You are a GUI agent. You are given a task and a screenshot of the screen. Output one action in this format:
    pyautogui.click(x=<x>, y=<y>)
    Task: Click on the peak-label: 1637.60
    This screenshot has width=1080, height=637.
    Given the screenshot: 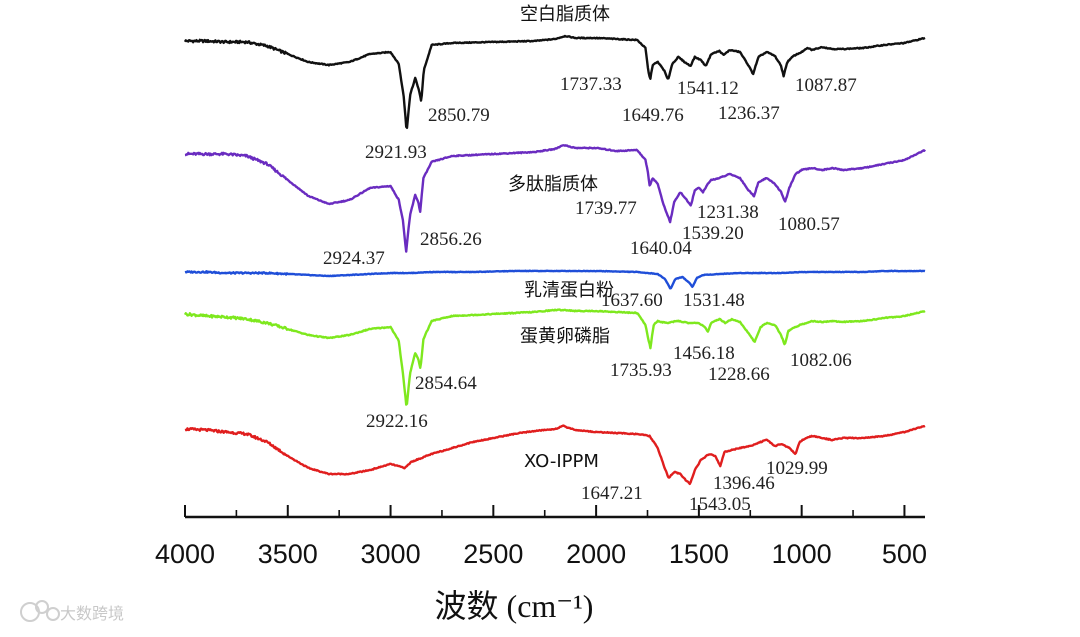 What is the action you would take?
    pyautogui.click(x=632, y=300)
    